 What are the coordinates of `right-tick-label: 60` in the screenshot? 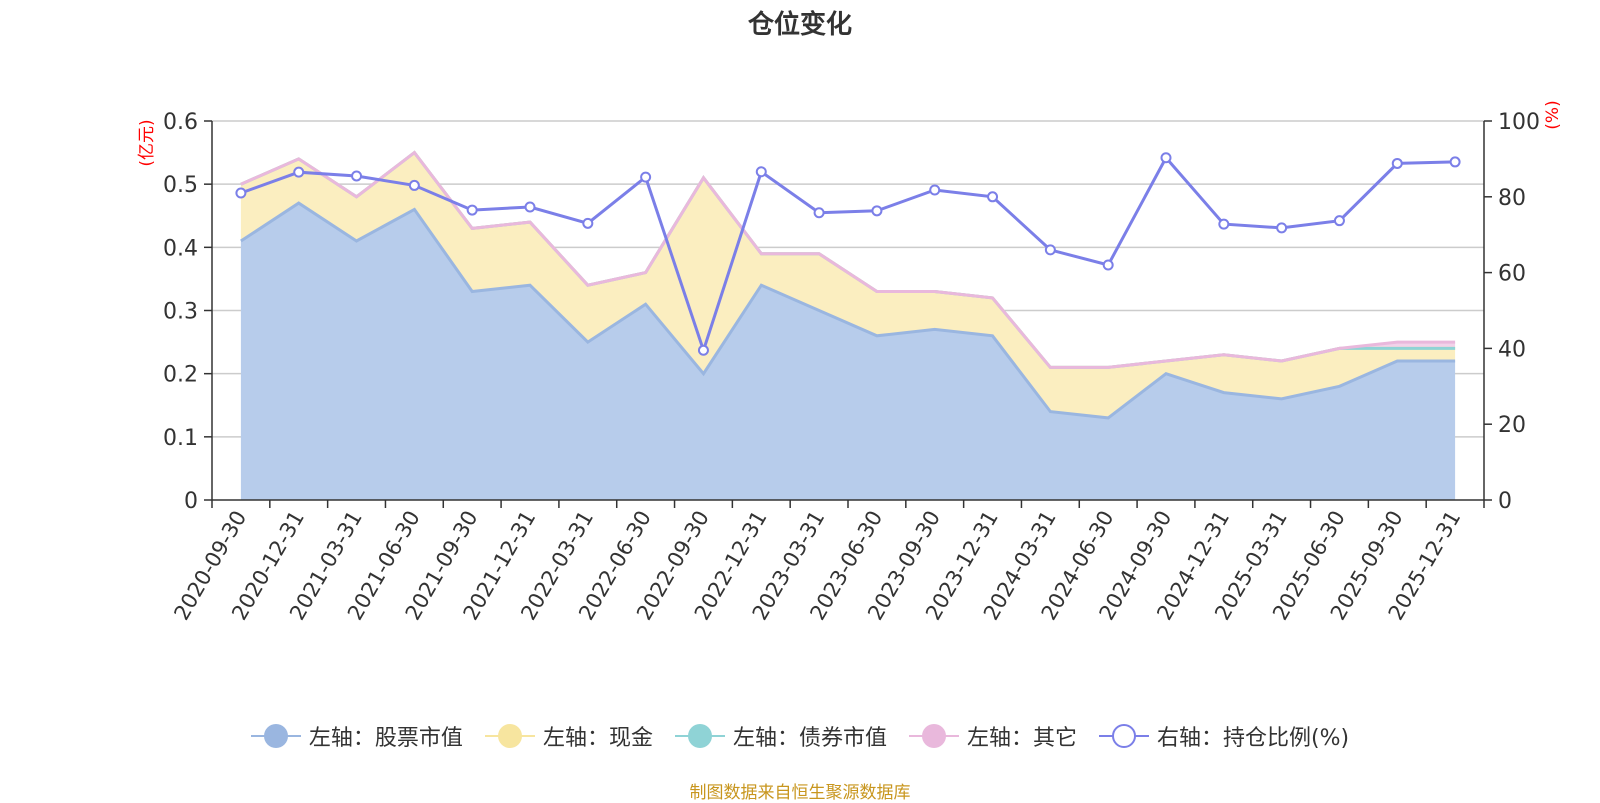 It's located at (1512, 274).